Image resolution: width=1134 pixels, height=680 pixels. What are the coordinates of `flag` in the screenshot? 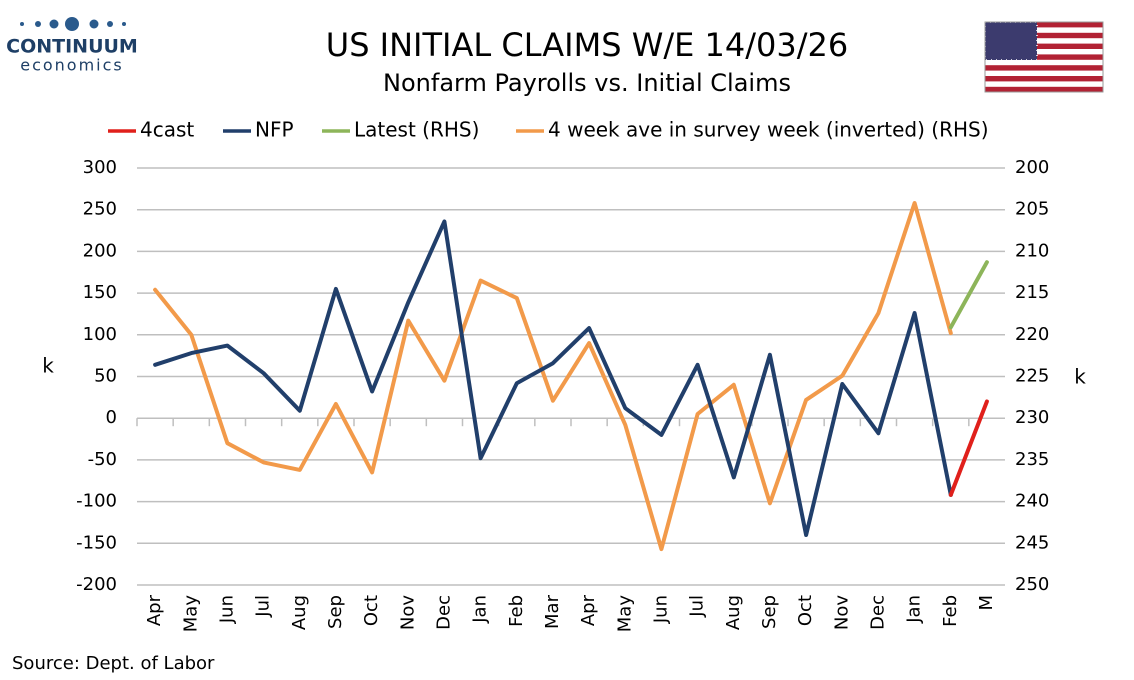 It's located at (1044, 57).